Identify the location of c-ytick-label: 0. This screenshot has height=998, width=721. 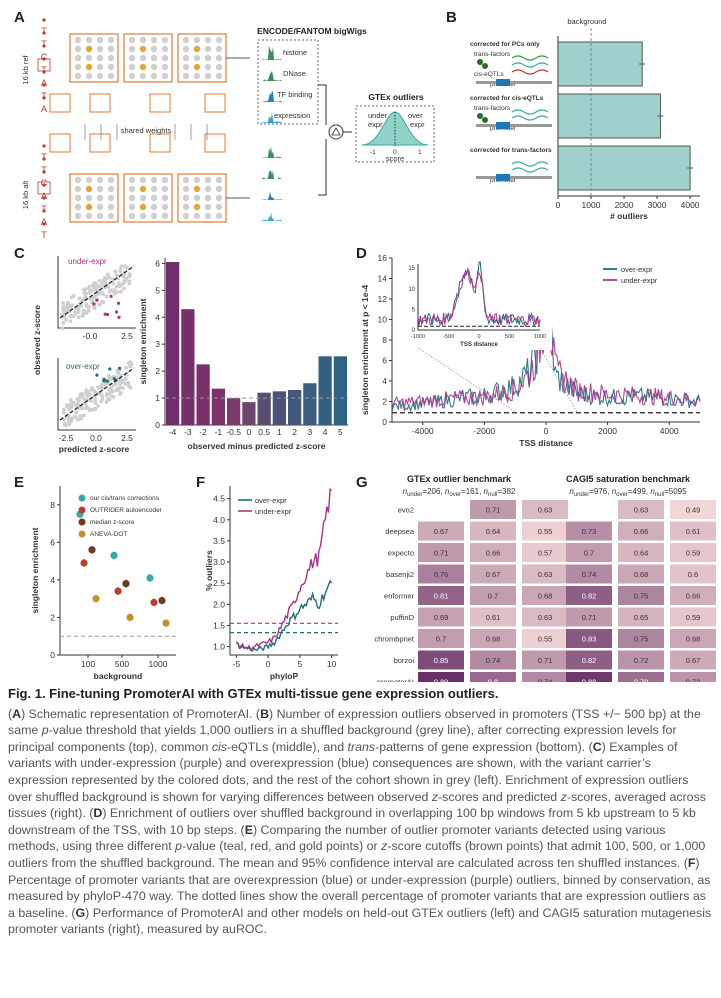
(157, 425).